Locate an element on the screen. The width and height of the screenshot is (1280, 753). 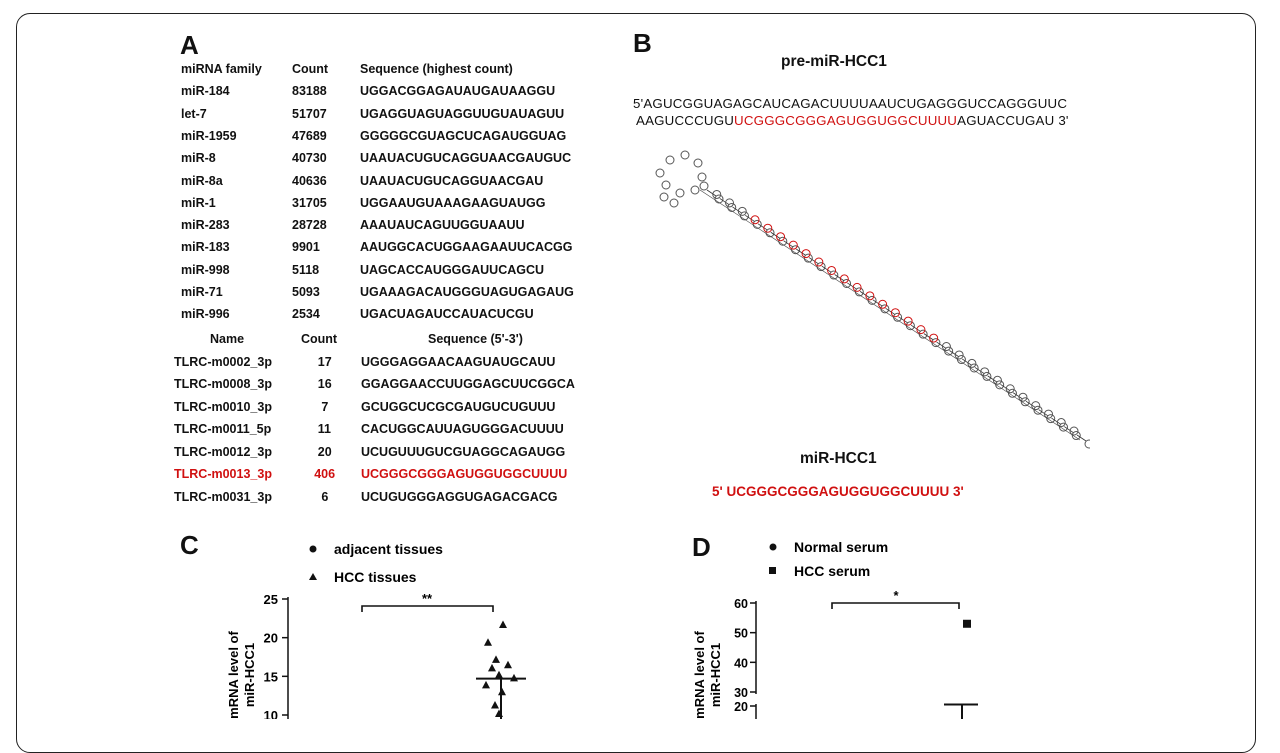
hairpin-structure-diagram is located at coordinates (872, 299).